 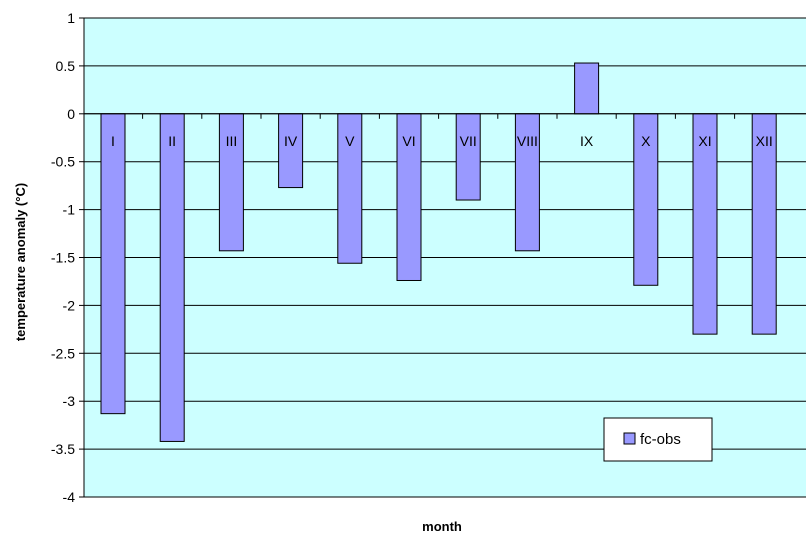 What do you see at coordinates (629, 438) in the screenshot?
I see `legend-swatch` at bounding box center [629, 438].